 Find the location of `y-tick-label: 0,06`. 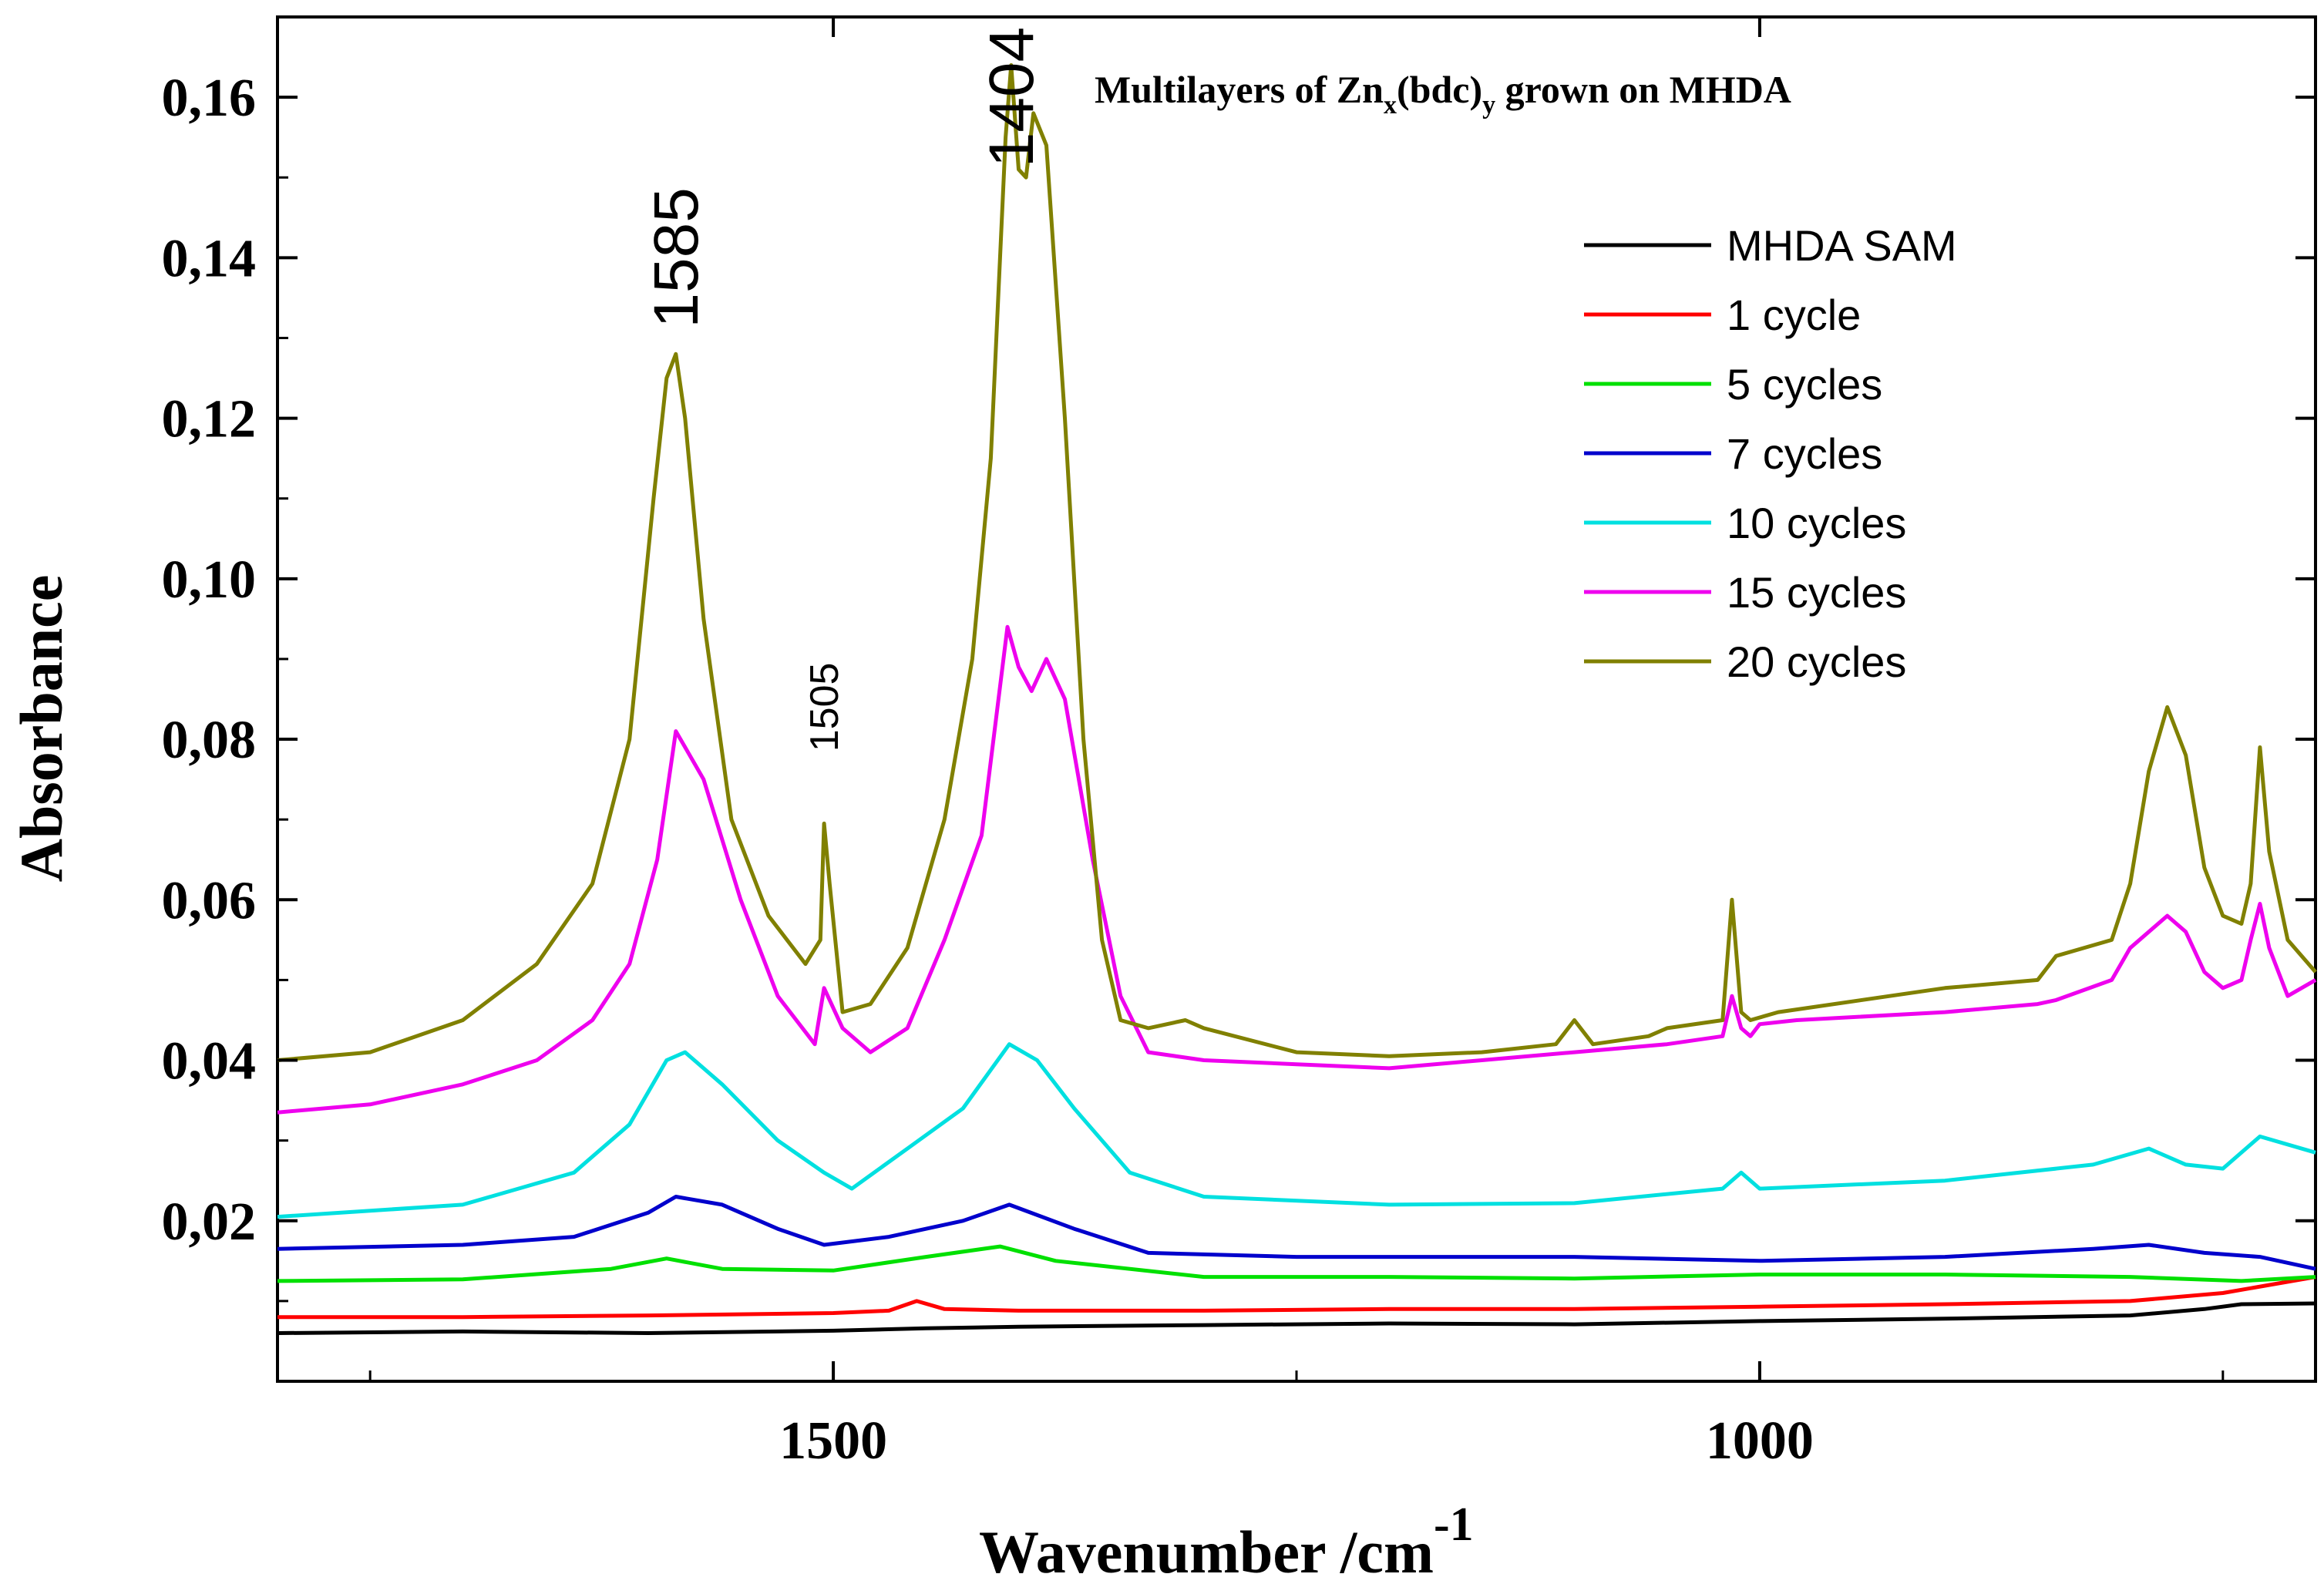

y-tick-label: 0,06 is located at coordinates (209, 900).